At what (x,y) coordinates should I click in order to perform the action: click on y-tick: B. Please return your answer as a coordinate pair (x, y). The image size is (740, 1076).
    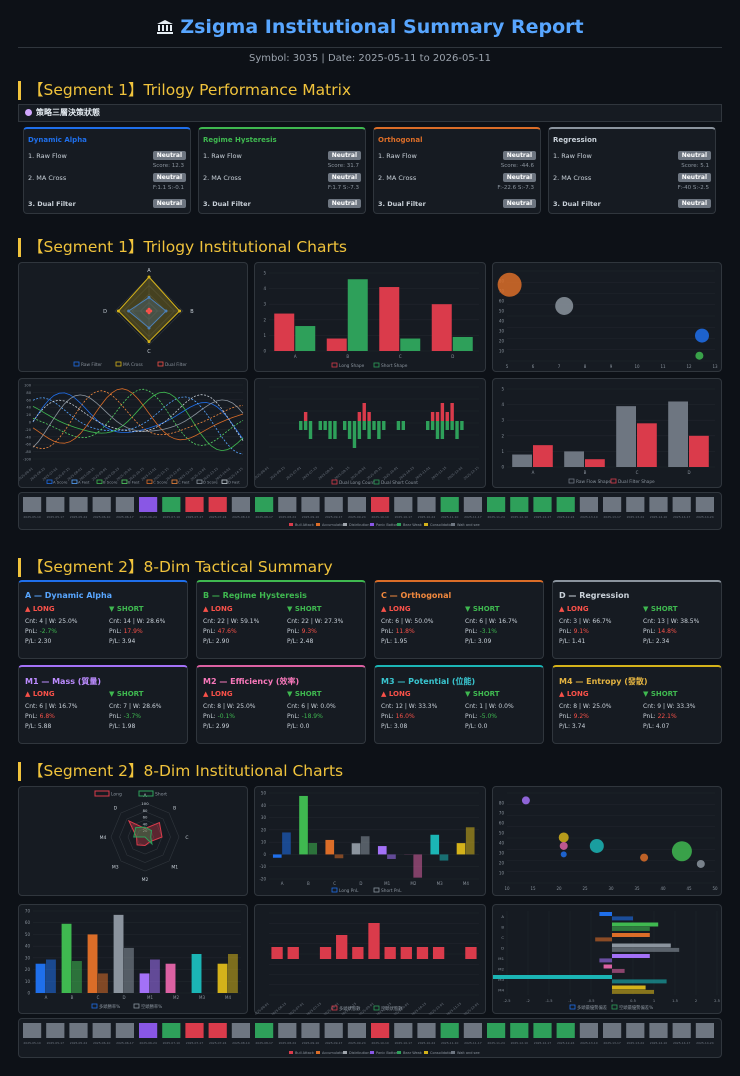
    Looking at the image, I should click on (502, 926).